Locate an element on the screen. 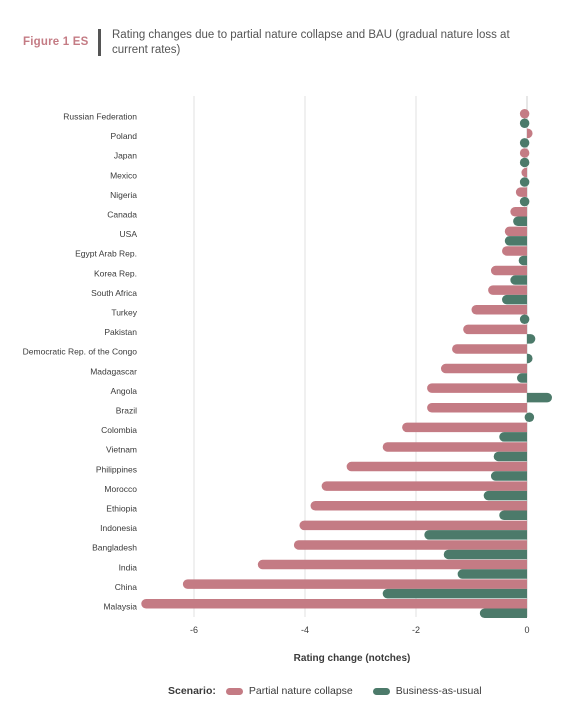  category-label: Madagascar is located at coordinates (113, 371).